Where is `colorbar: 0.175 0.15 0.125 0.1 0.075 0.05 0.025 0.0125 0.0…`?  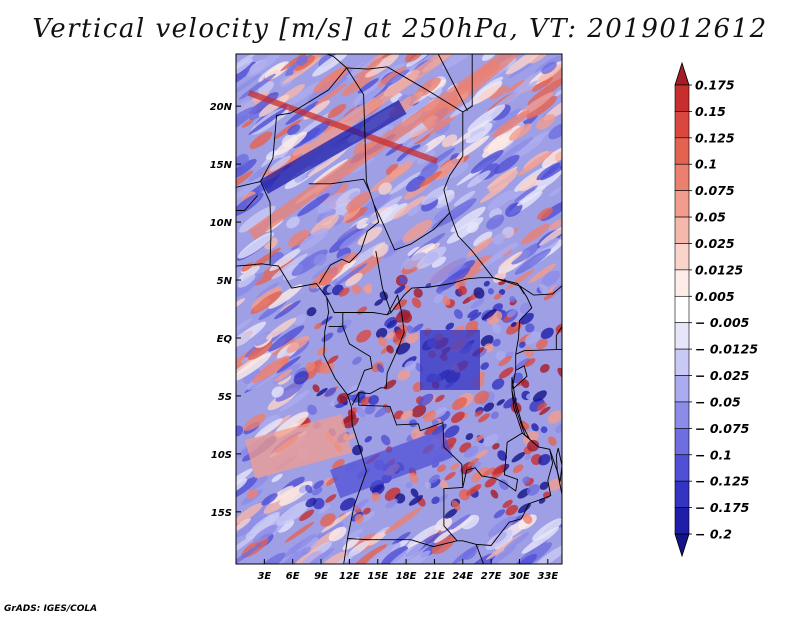 colorbar: 0.175 0.15 0.125 0.1 0.075 0.05 0.025 0.0125 0.0… is located at coordinates (716, 309).